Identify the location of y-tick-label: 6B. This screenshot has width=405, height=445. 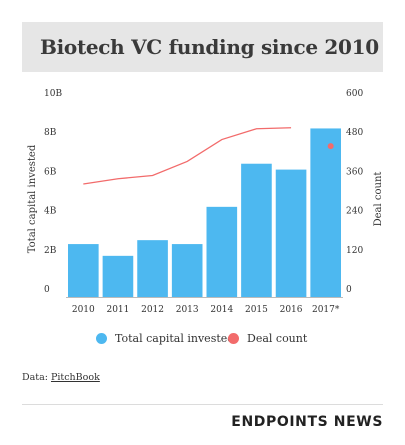
(50, 172).